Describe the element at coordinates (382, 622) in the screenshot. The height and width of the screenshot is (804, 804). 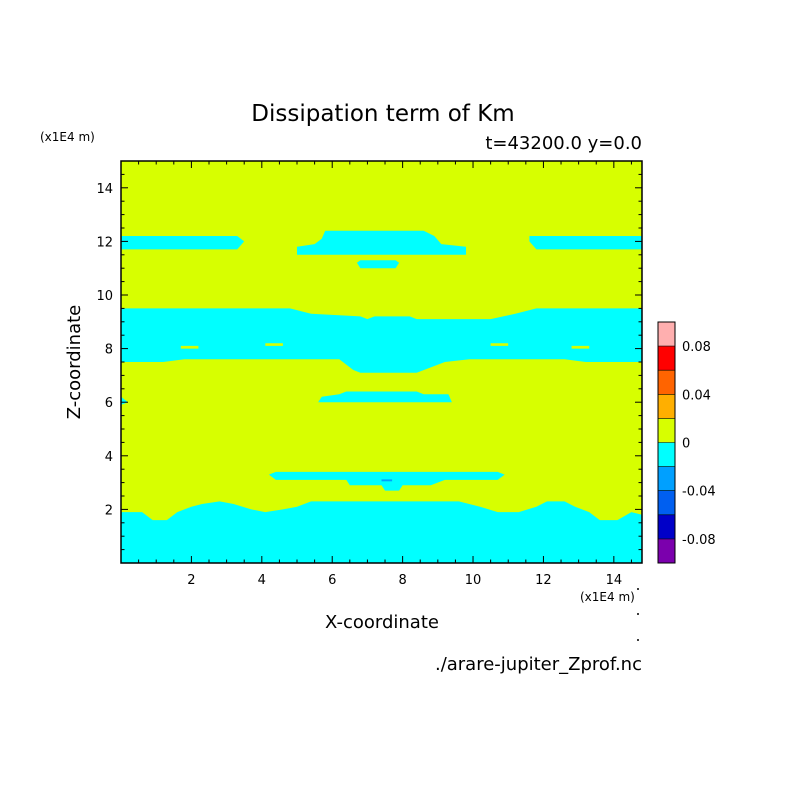
I see `x-axis-label: X-coordinate` at that location.